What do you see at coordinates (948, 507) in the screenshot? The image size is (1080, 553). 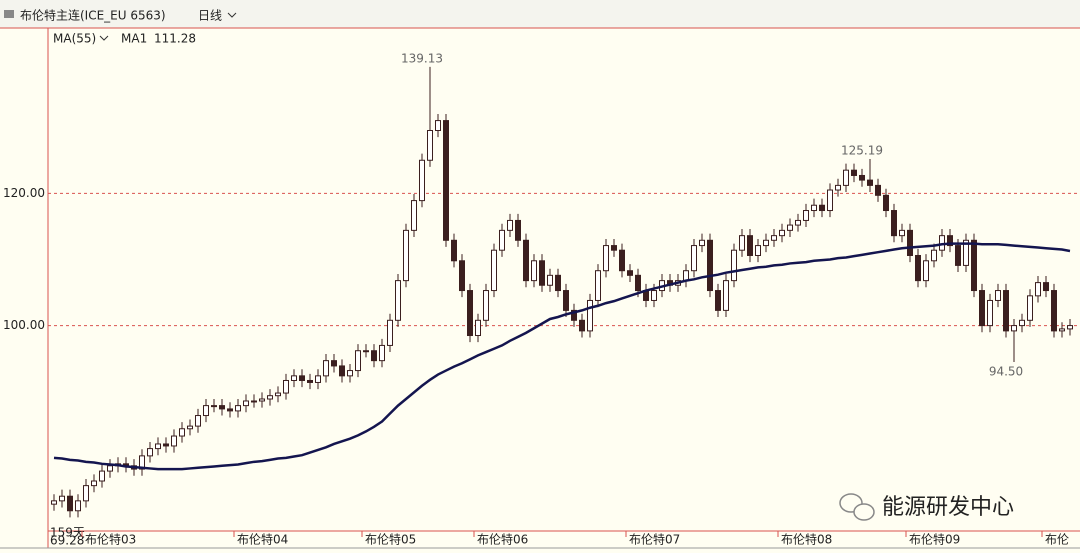 I see `watermark: 能源研发中心` at bounding box center [948, 507].